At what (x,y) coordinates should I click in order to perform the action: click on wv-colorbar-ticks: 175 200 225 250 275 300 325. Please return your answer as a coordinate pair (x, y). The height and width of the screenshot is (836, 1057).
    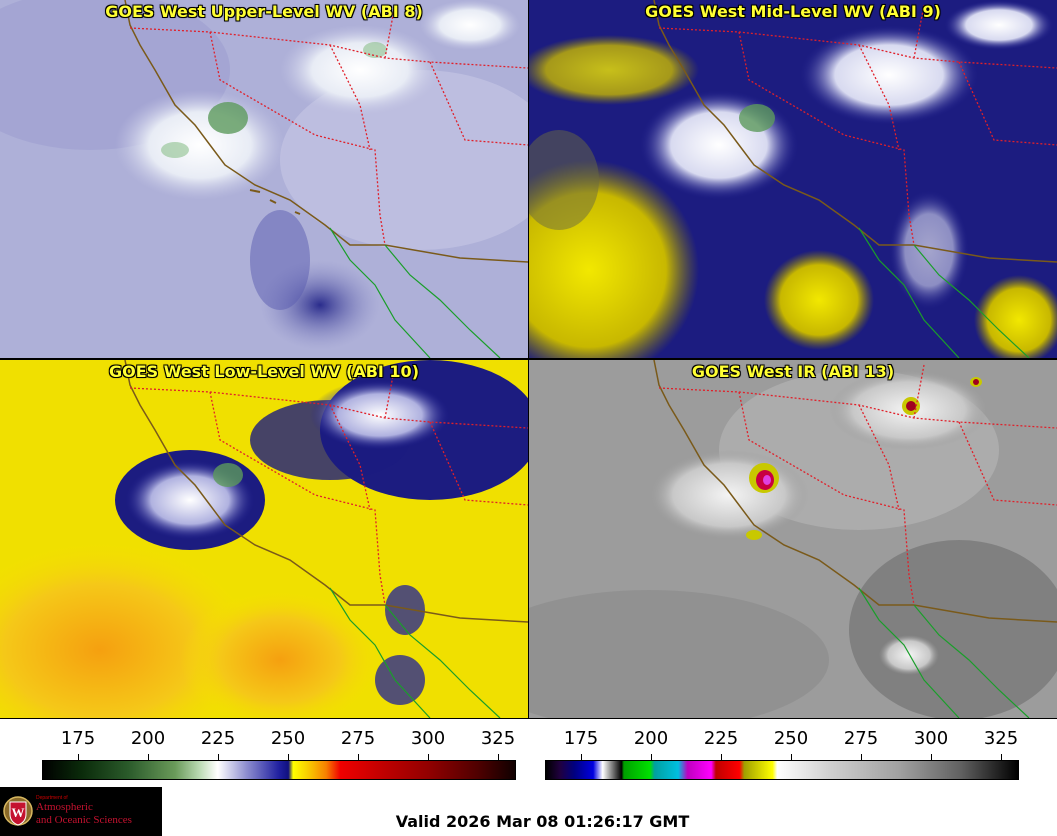
    Looking at the image, I should click on (282, 739).